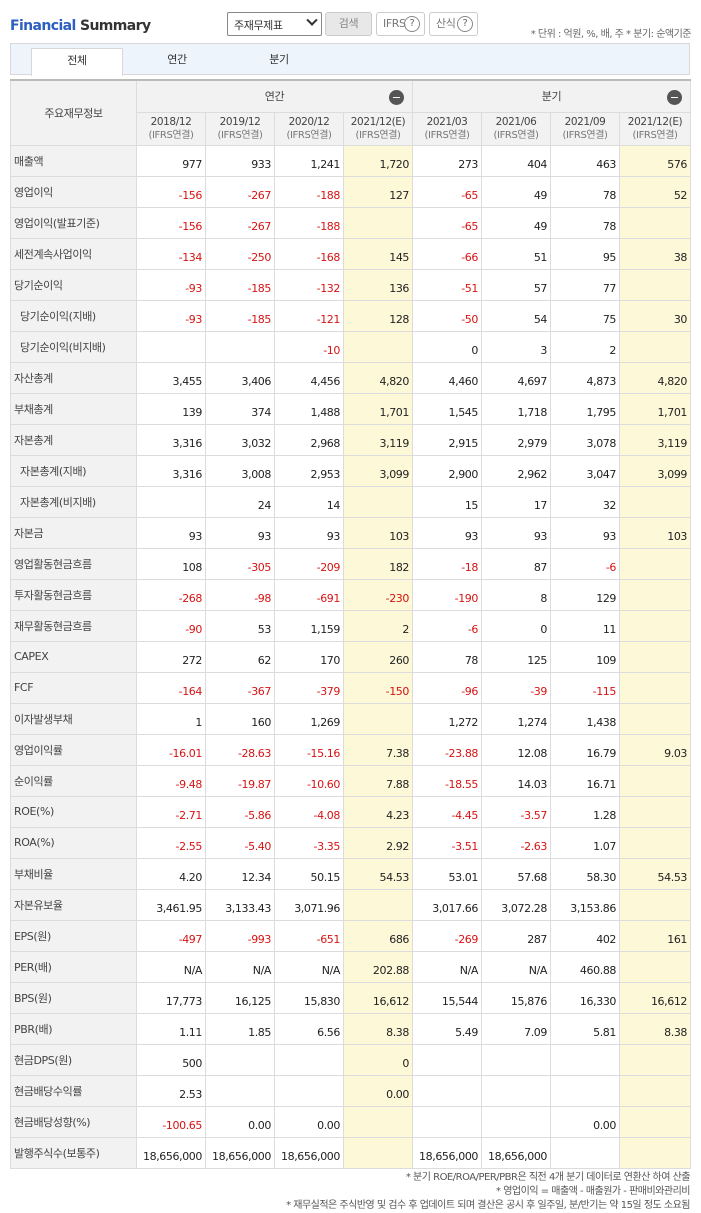 Image resolution: width=701 pixels, height=1213 pixels. What do you see at coordinates (351, 563) in the screenshot?
I see `table-row: 영업활동현금흐름 108 -305 -209 182 -18 87 -6` at bounding box center [351, 563].